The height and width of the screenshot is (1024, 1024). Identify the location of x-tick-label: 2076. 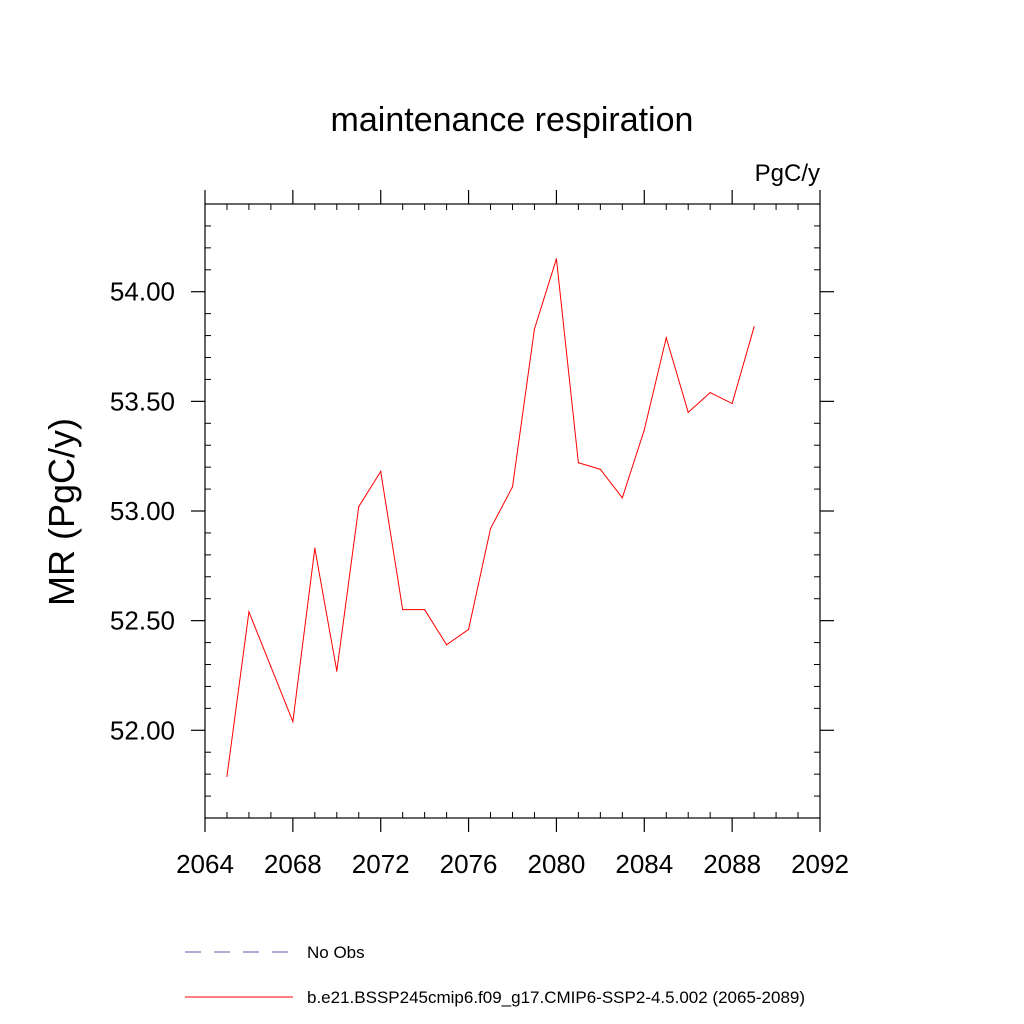
(469, 864).